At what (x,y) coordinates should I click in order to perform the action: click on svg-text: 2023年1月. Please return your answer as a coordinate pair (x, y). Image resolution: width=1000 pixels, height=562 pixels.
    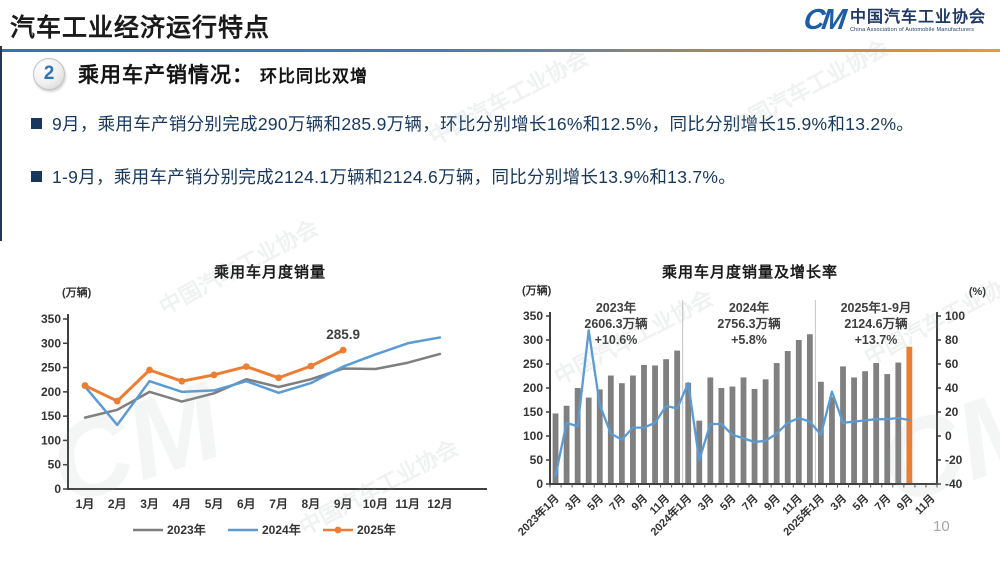
    Looking at the image, I should click on (538, 514).